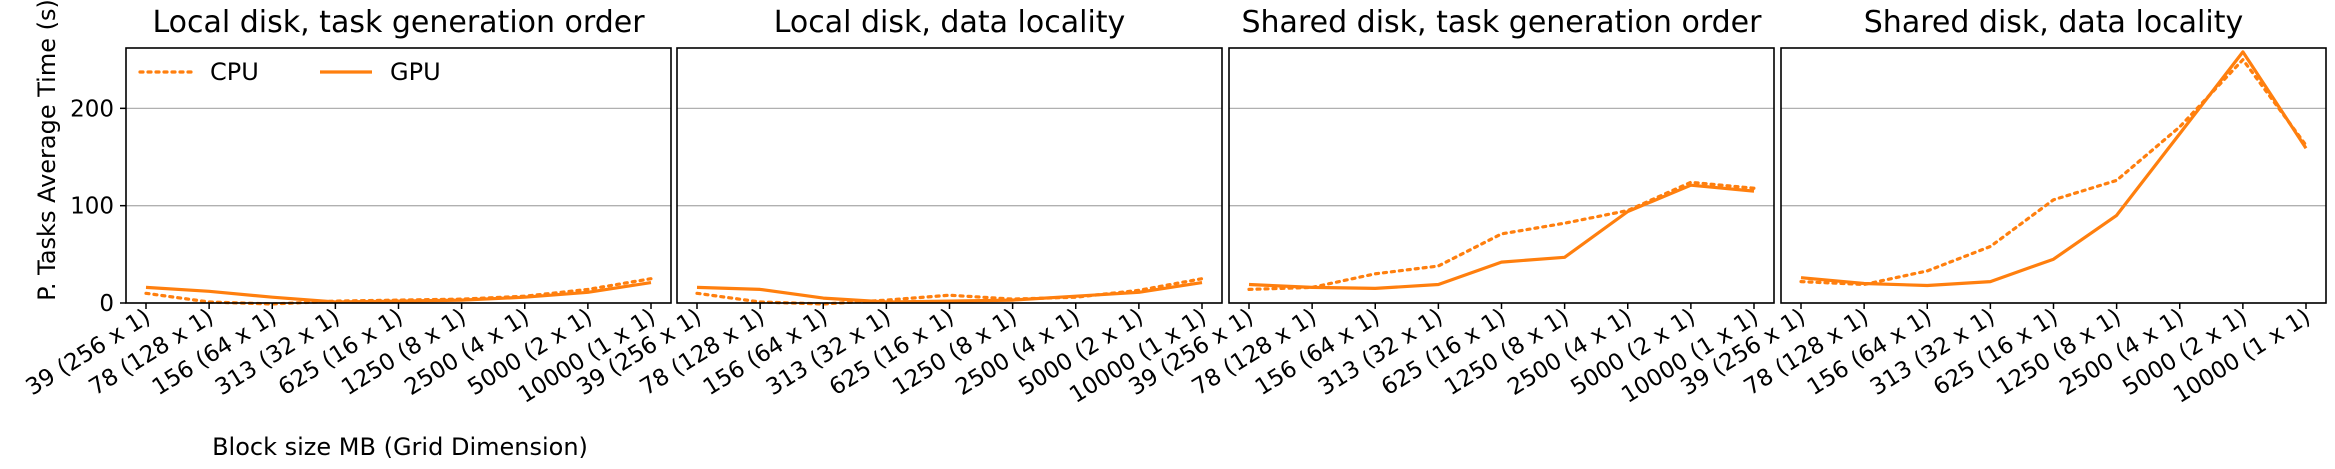 This screenshot has height=469, width=2335. Describe the element at coordinates (400, 447) in the screenshot. I see `x-axis-label: Block size MB (Grid Dimension)` at that location.